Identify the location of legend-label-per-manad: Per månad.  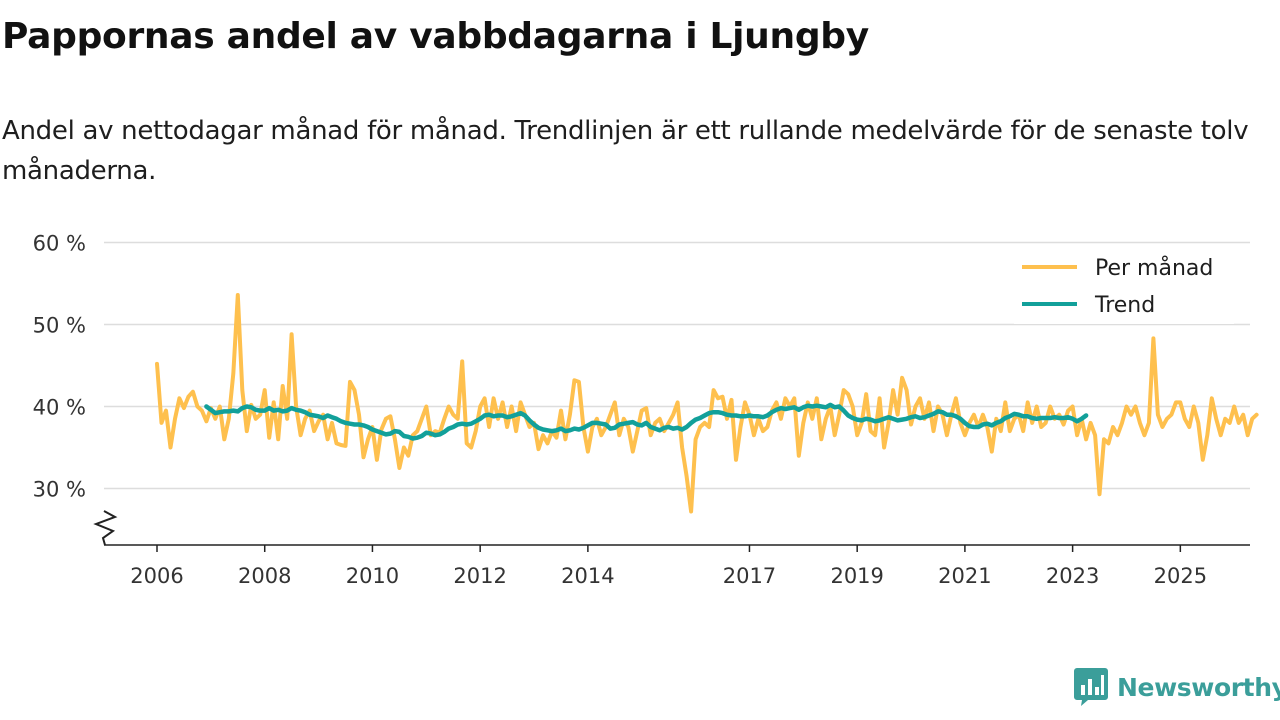
(1154, 268).